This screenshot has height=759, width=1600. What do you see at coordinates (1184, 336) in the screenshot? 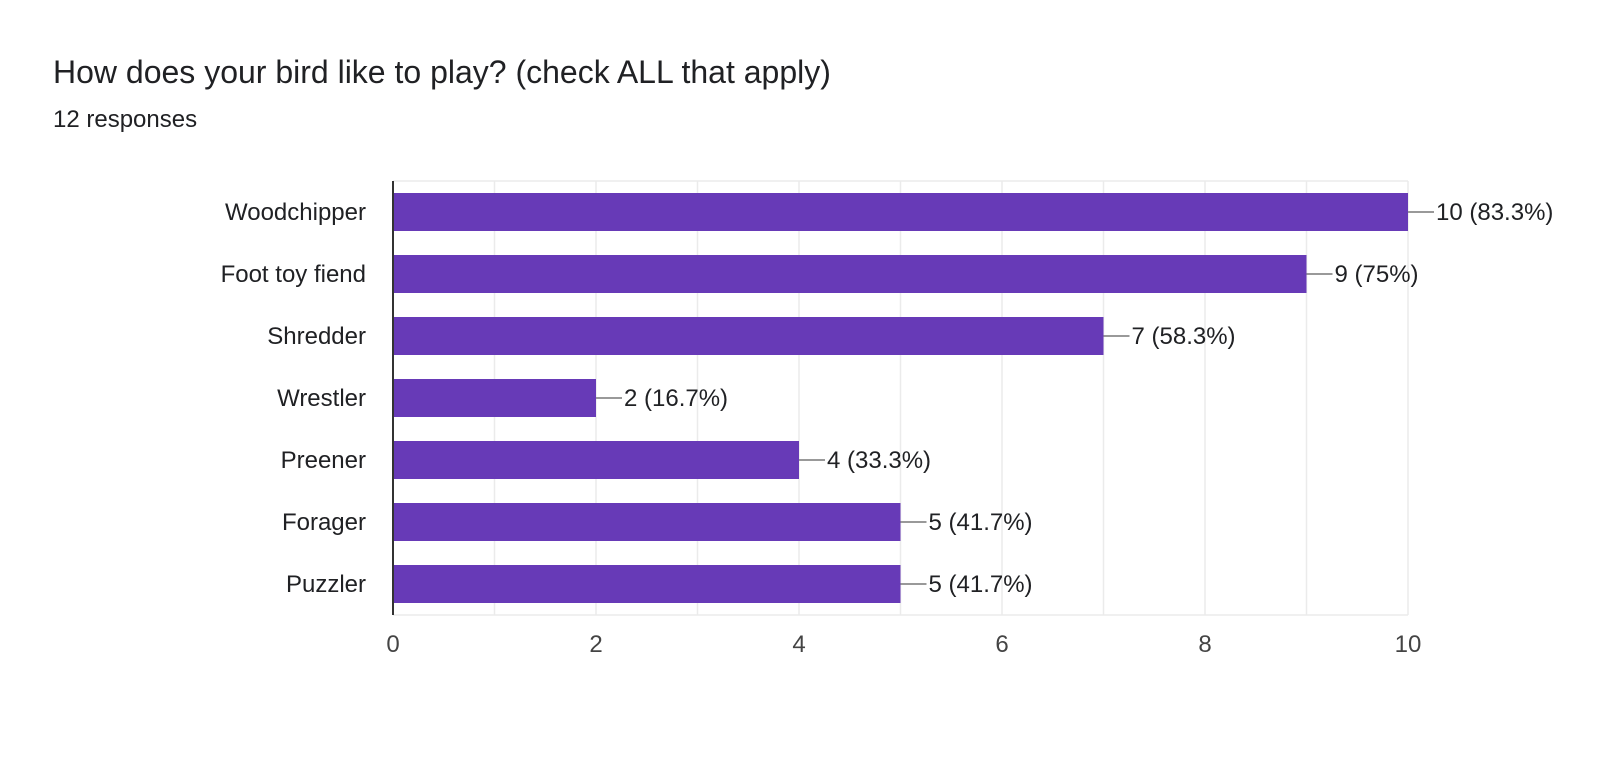
I see `value-label: 7 (58.3%)` at bounding box center [1184, 336].